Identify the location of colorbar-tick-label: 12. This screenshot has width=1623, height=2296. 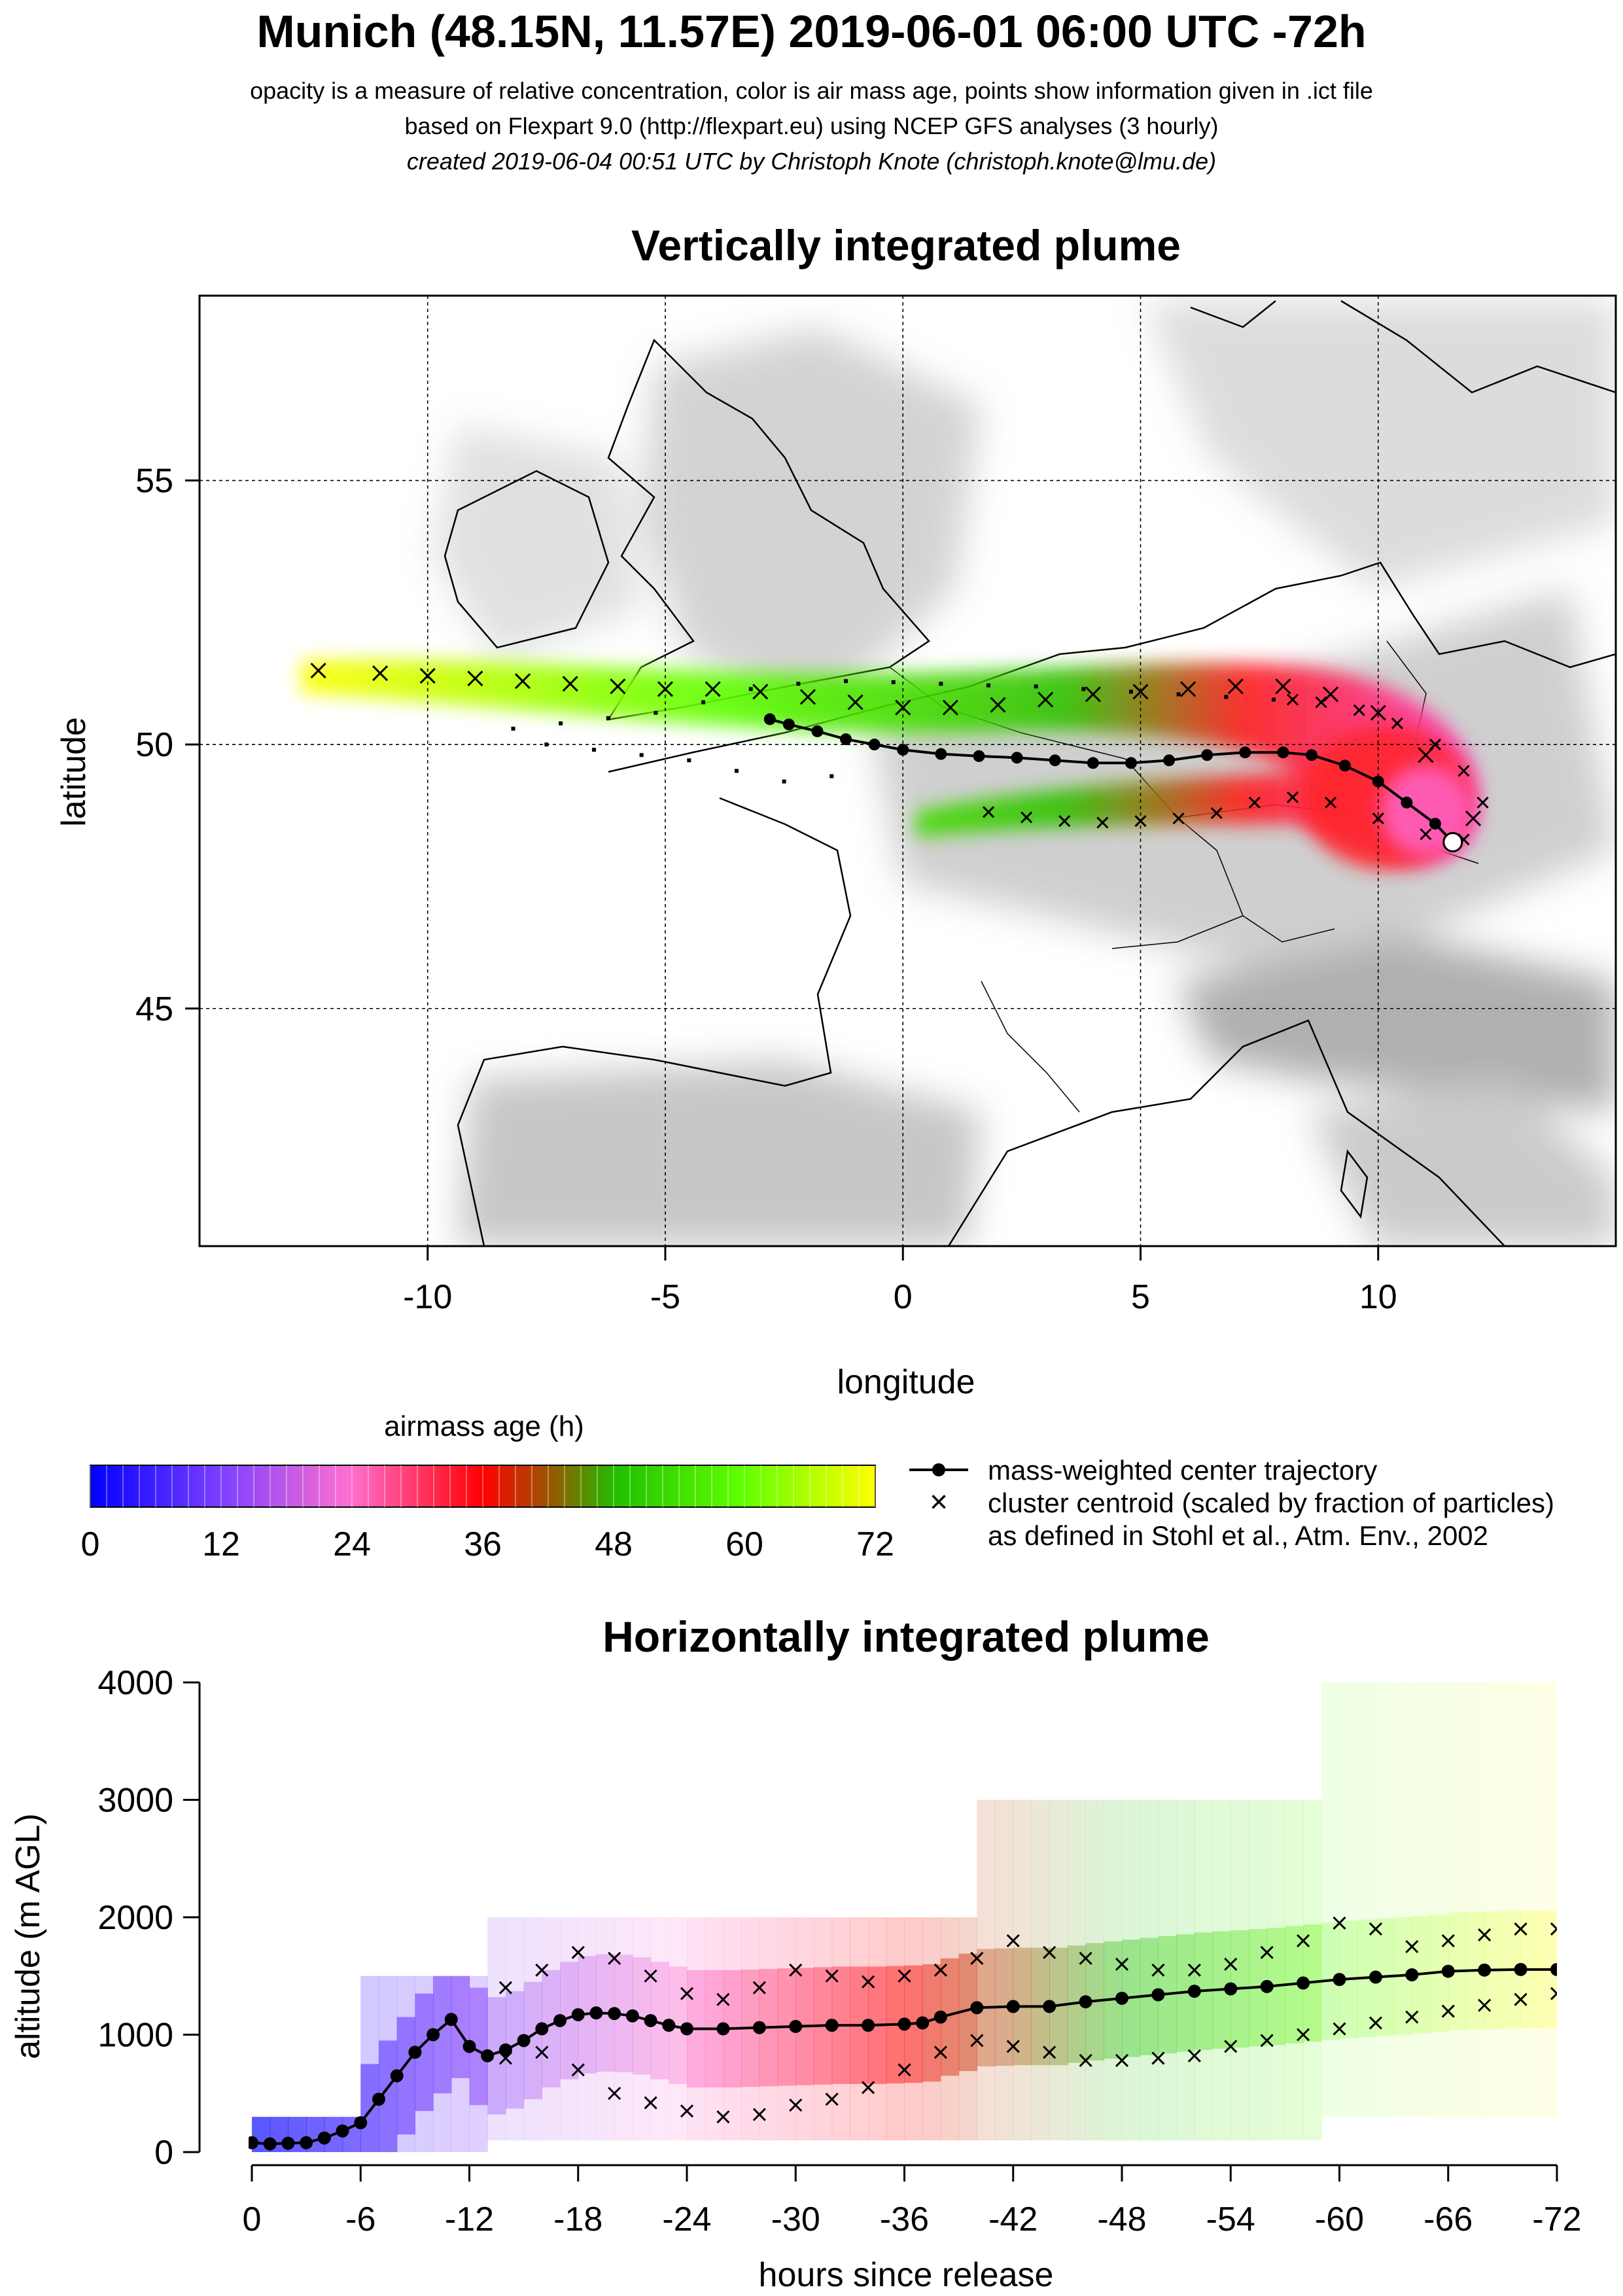
(221, 1544).